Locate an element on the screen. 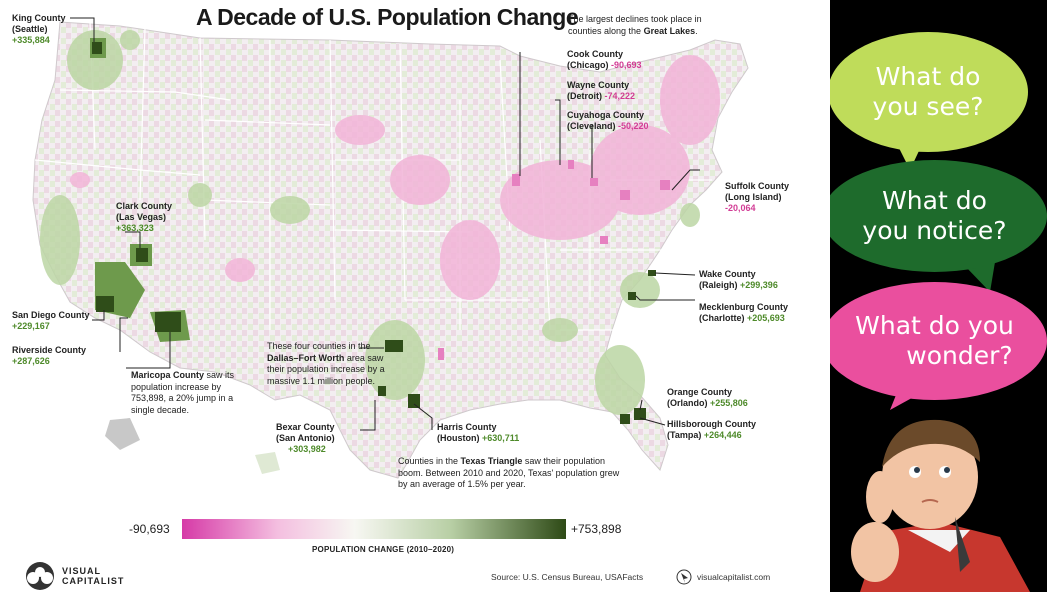  bubble-what-do-you-notice: What do you notice? is located at coordinates (938, 216).